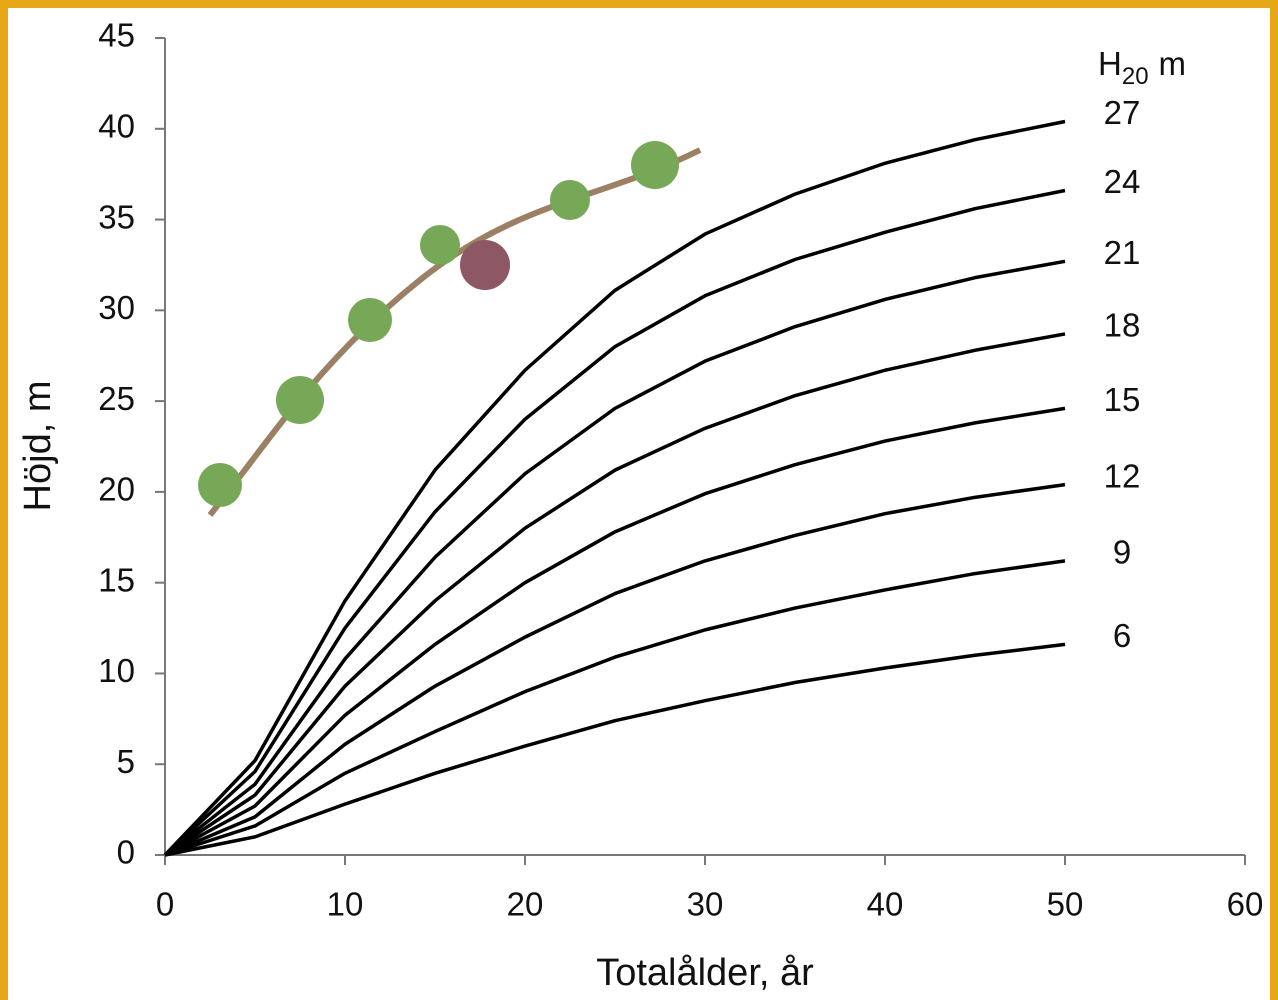 The width and height of the screenshot is (1278, 1000). What do you see at coordinates (116, 35) in the screenshot?
I see `y-tick-label: 45` at bounding box center [116, 35].